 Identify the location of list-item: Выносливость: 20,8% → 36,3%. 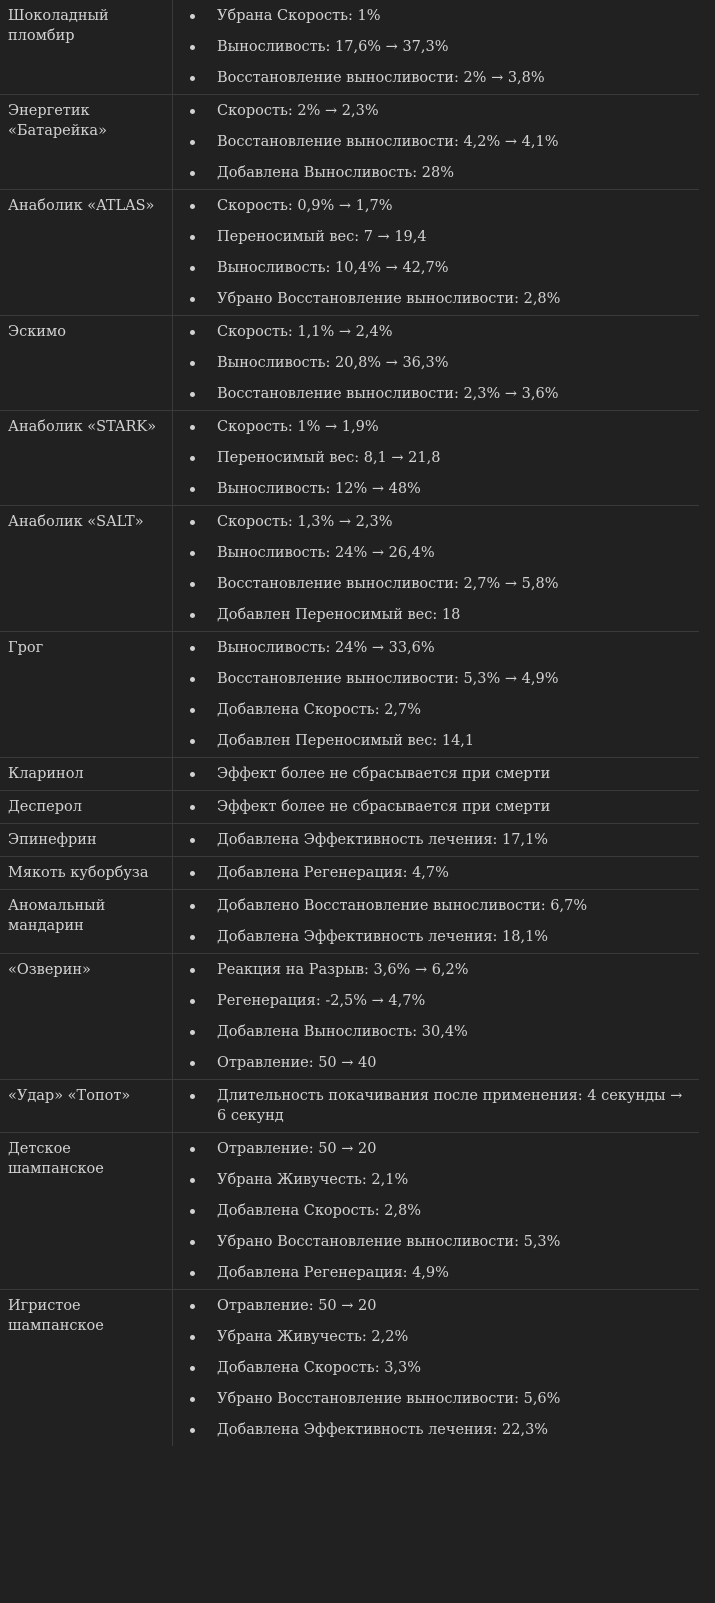
(431, 363).